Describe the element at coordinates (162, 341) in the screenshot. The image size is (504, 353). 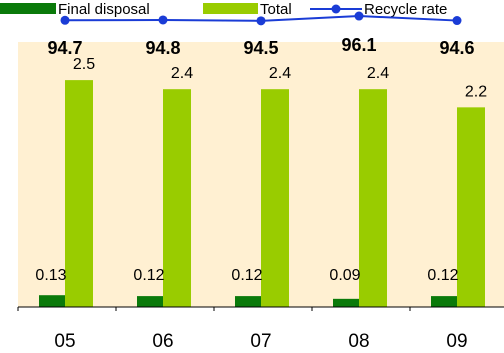
I see `x-tick-label: 06` at that location.